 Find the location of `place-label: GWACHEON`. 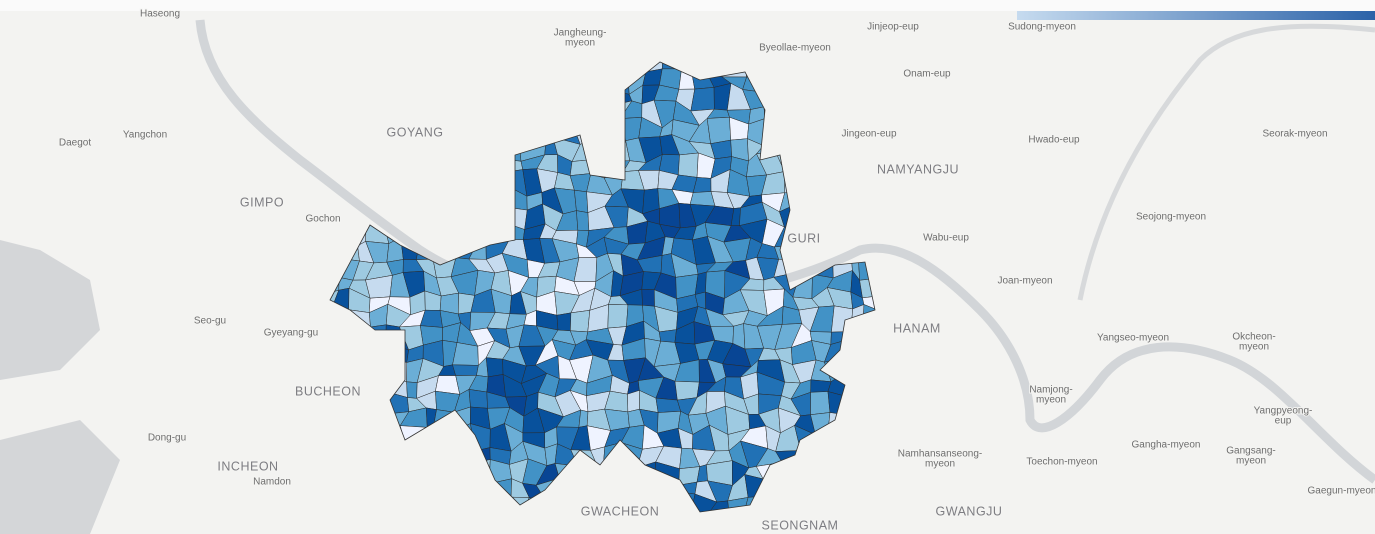

place-label: GWACHEON is located at coordinates (620, 511).